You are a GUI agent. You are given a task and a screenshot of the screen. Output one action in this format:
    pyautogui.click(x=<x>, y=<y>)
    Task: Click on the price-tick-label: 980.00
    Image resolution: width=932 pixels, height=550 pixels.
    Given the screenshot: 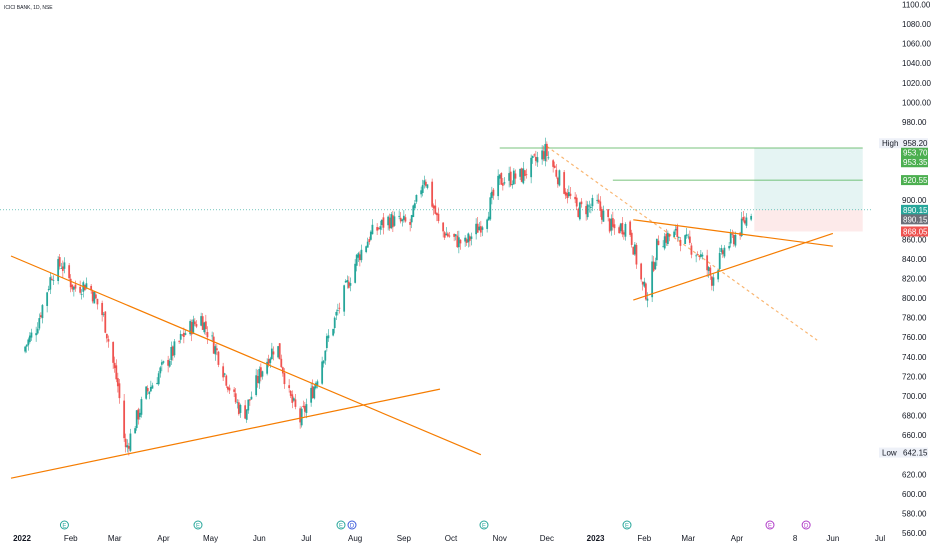 What is the action you would take?
    pyautogui.click(x=914, y=122)
    